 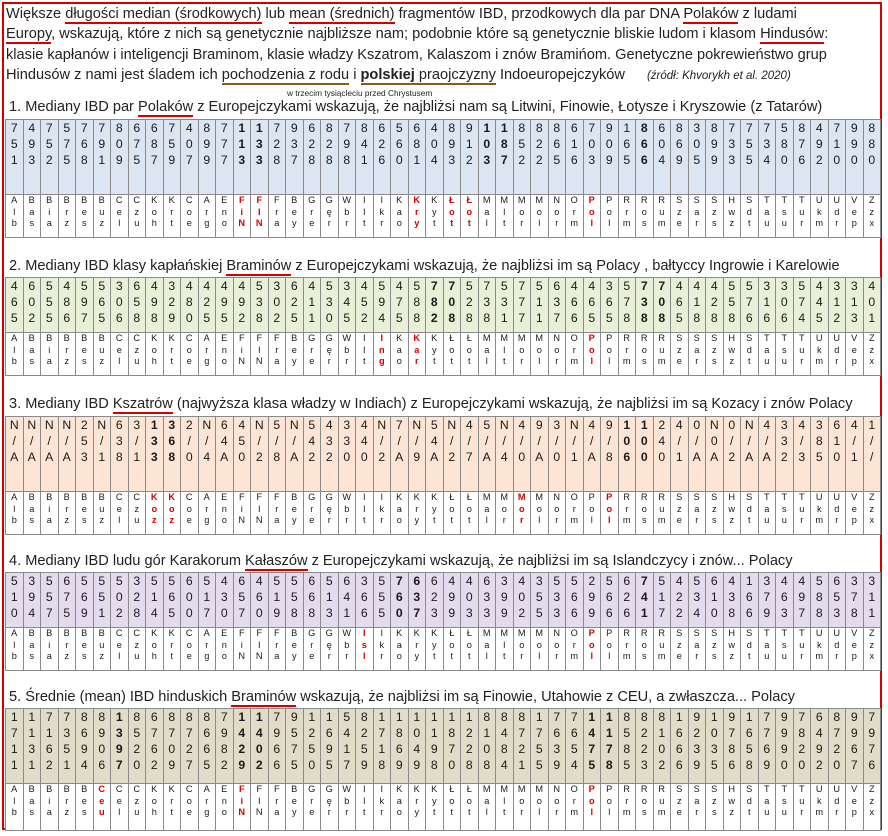 I want to click on ibd-value-cell: 8 4 1, so click(x=364, y=157).